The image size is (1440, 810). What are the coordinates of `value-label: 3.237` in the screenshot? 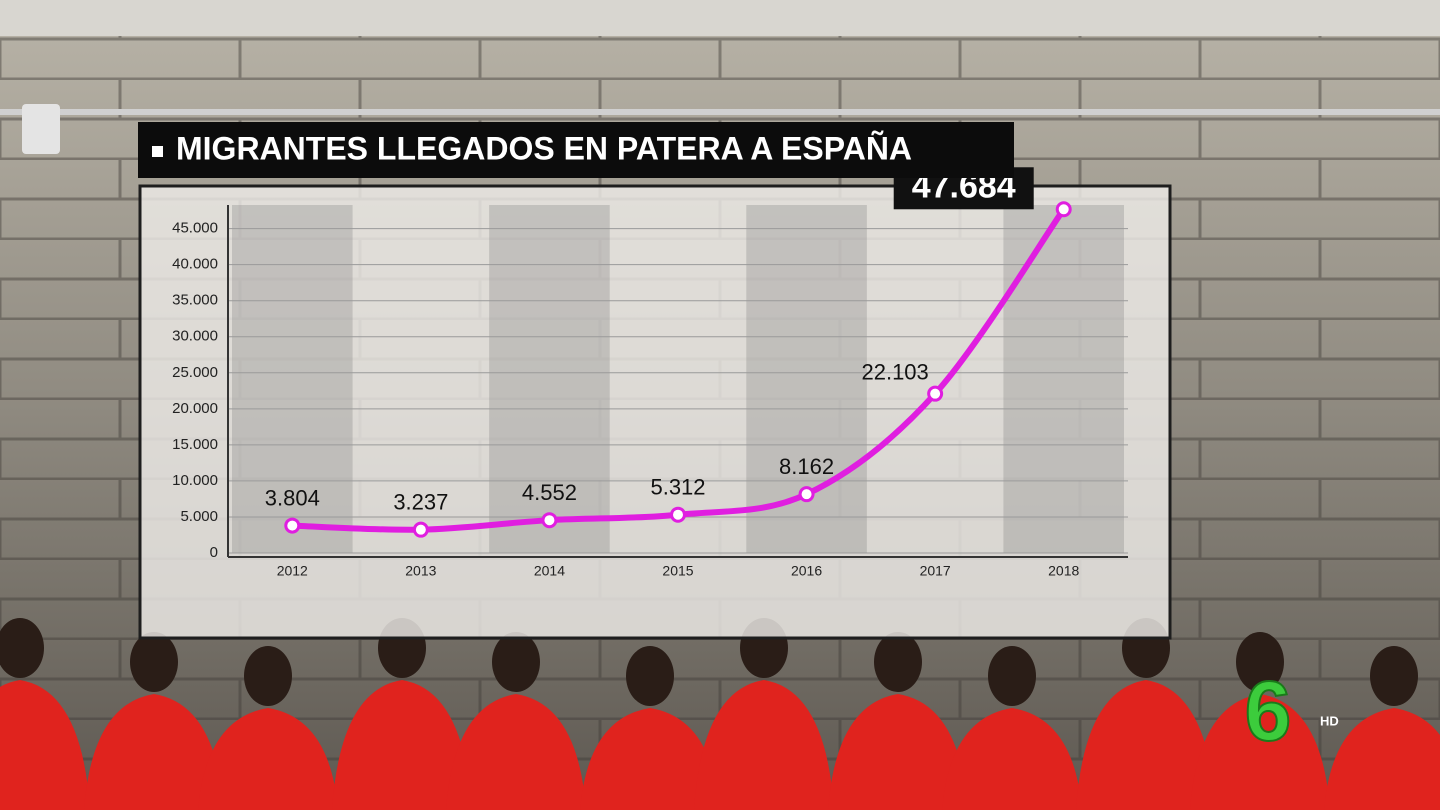 It's located at (420, 501).